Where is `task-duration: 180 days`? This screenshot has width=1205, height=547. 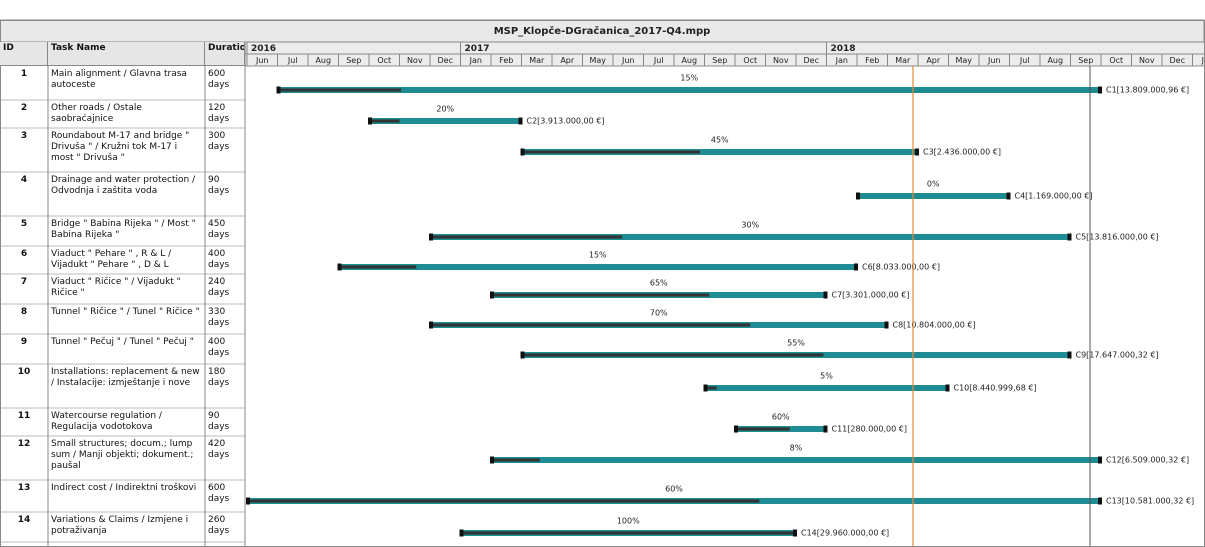 task-duration: 180 days is located at coordinates (219, 377).